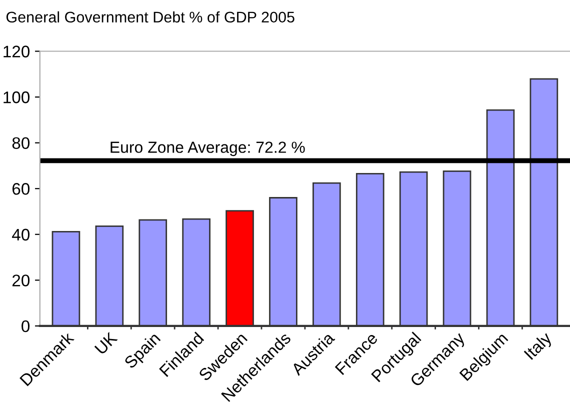 The image size is (570, 410). I want to click on x-tick-label: UK, so click(106, 343).